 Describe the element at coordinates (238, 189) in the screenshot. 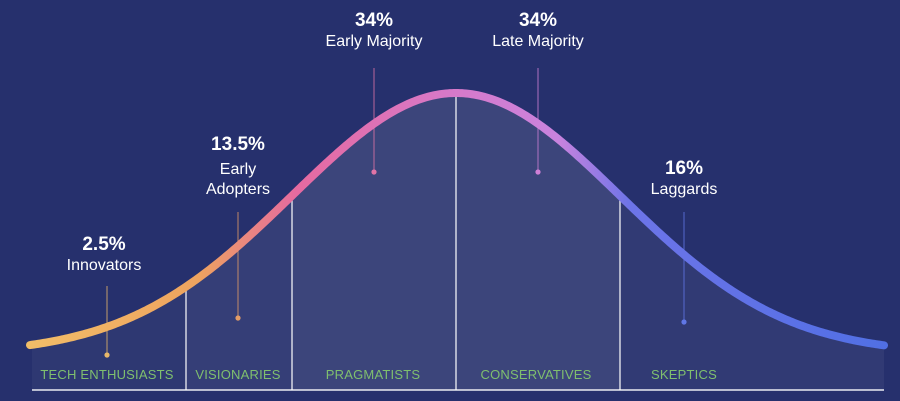

I see `early-adopters-name-line2: Adopters` at that location.